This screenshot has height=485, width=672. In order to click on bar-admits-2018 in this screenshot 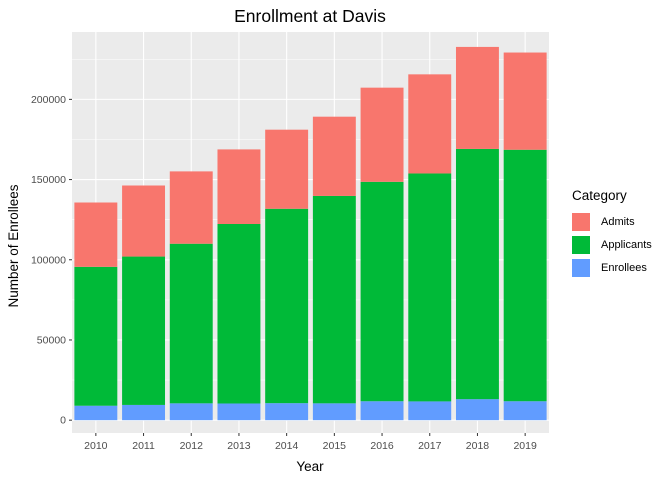, I will do `click(477, 97)`.